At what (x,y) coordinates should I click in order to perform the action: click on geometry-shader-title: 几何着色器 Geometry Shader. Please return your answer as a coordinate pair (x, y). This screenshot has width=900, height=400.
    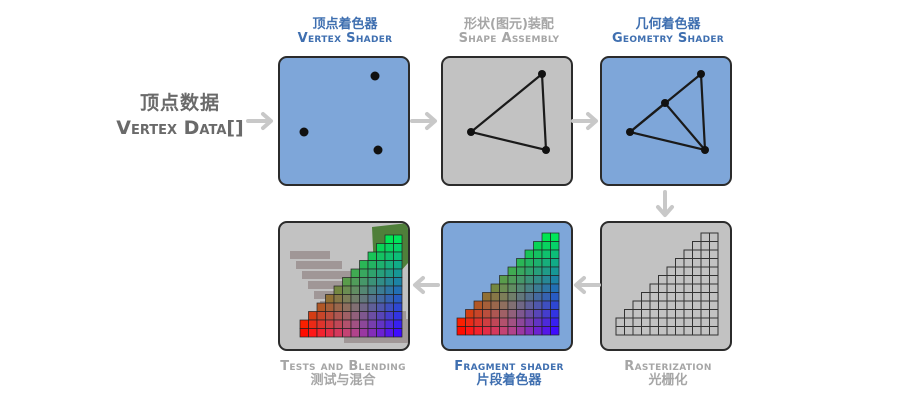
    Looking at the image, I should click on (668, 31).